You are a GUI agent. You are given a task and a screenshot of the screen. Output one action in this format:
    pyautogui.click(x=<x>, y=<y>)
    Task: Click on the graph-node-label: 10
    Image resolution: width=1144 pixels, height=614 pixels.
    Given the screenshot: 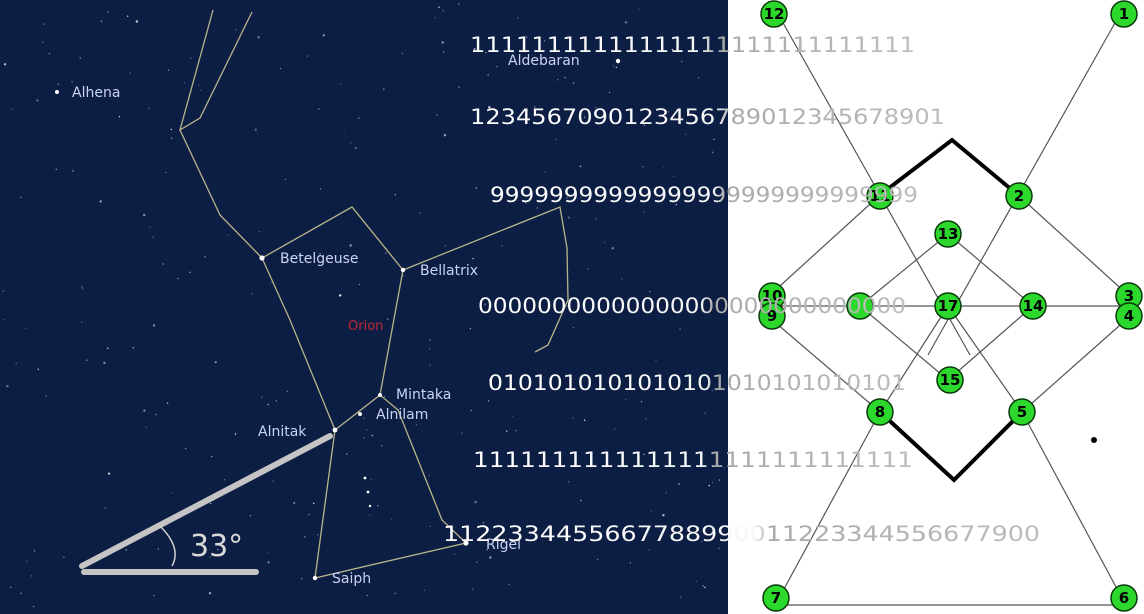 What is the action you would take?
    pyautogui.click(x=772, y=296)
    